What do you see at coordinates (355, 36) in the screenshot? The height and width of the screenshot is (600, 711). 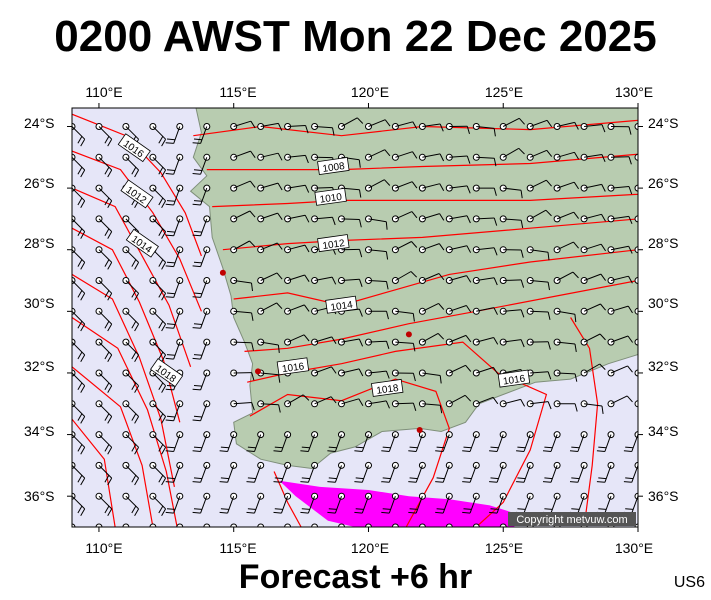 I see `map-title: 0200 AWST Mon 22 Dec 2025` at bounding box center [355, 36].